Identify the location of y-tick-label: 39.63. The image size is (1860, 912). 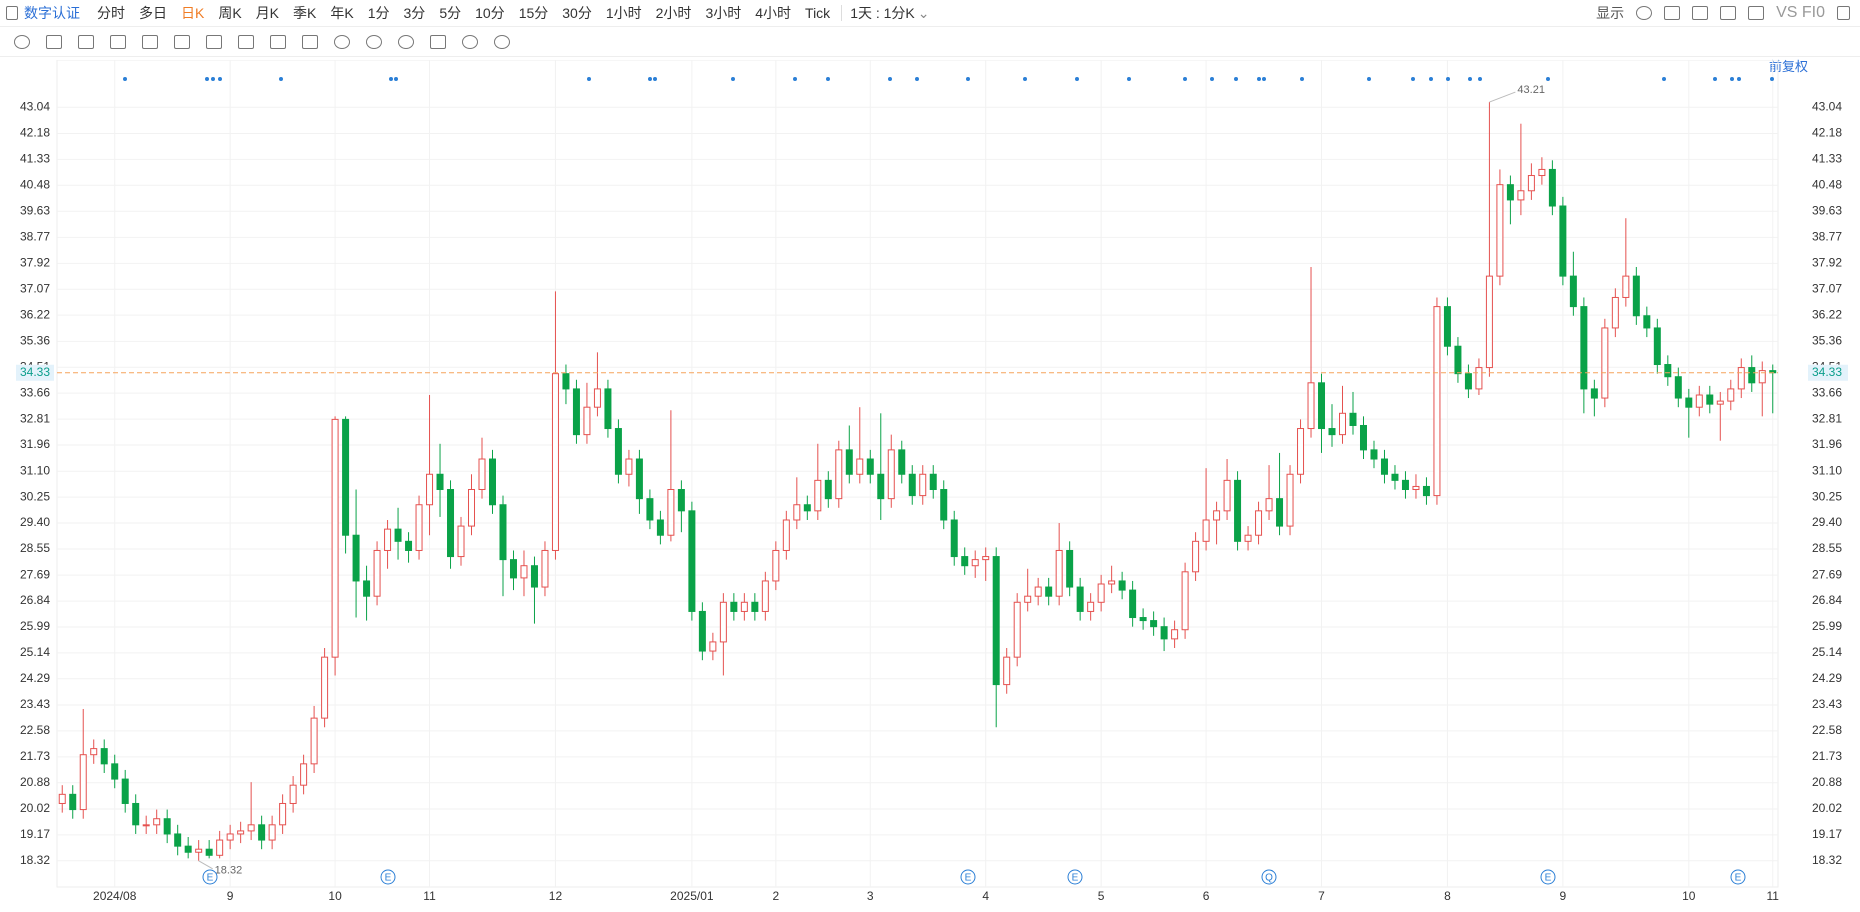
(35, 210).